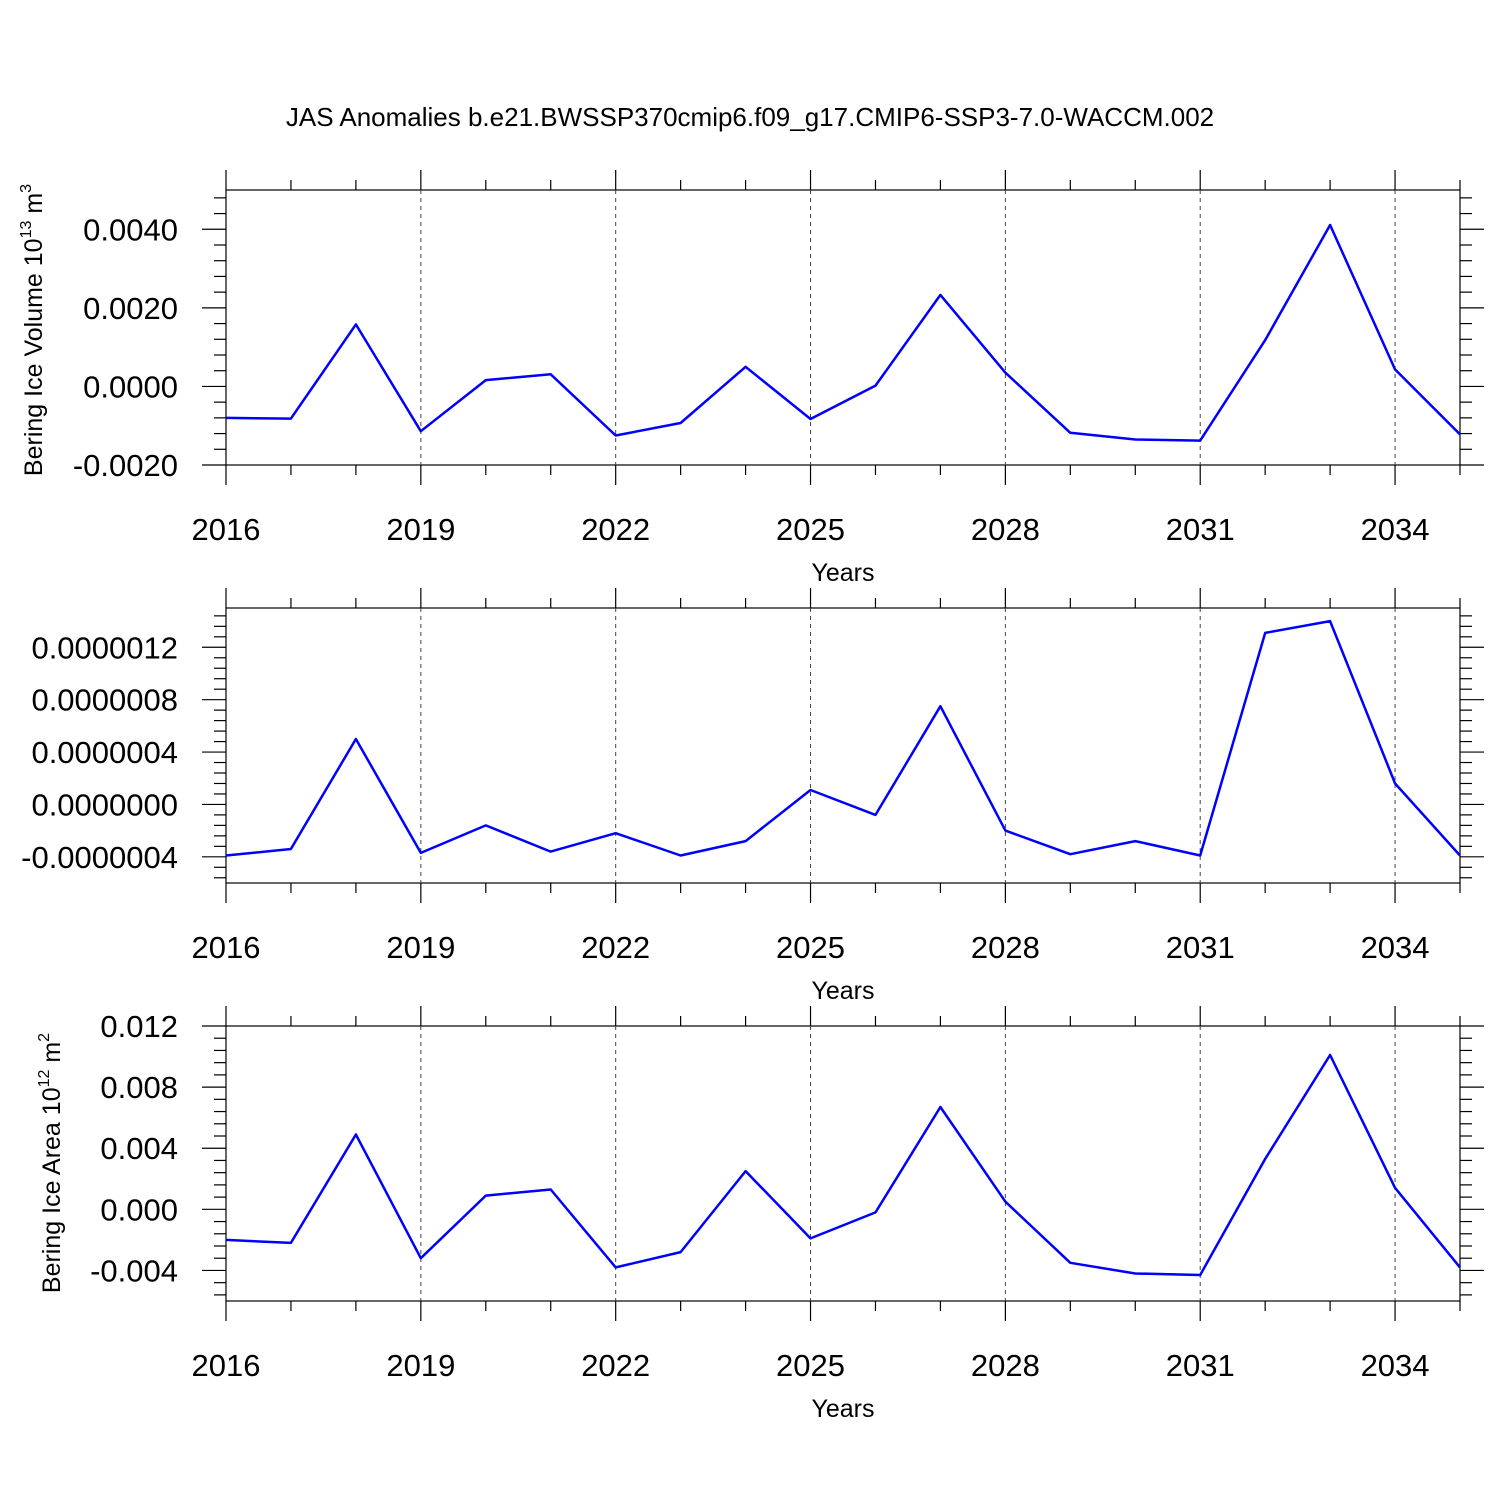  What do you see at coordinates (104, 752) in the screenshot?
I see `y-tick-label: 0.0000004` at bounding box center [104, 752].